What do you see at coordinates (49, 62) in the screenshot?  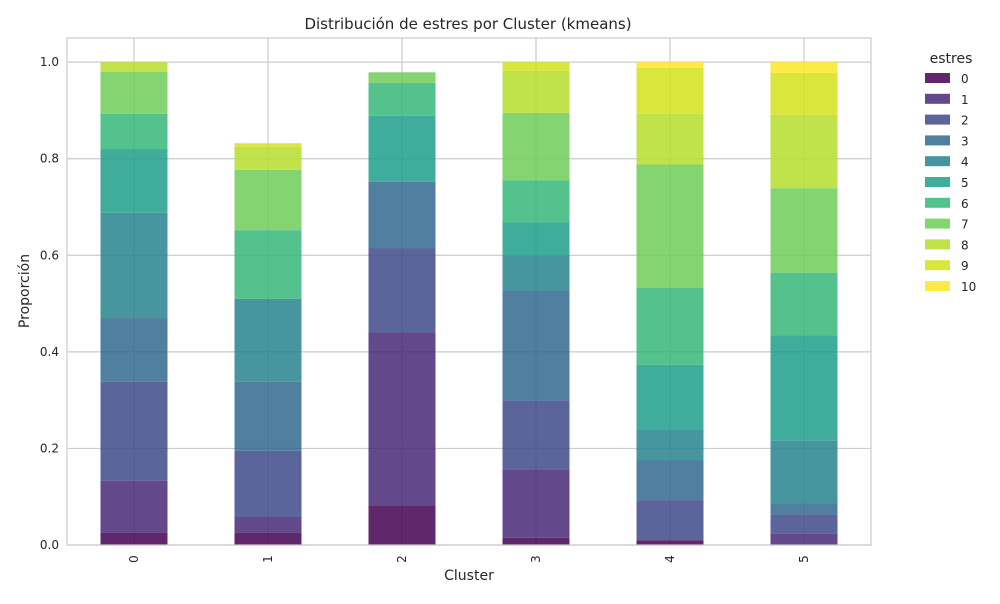 I see `y-tick-label: 1.0` at bounding box center [49, 62].